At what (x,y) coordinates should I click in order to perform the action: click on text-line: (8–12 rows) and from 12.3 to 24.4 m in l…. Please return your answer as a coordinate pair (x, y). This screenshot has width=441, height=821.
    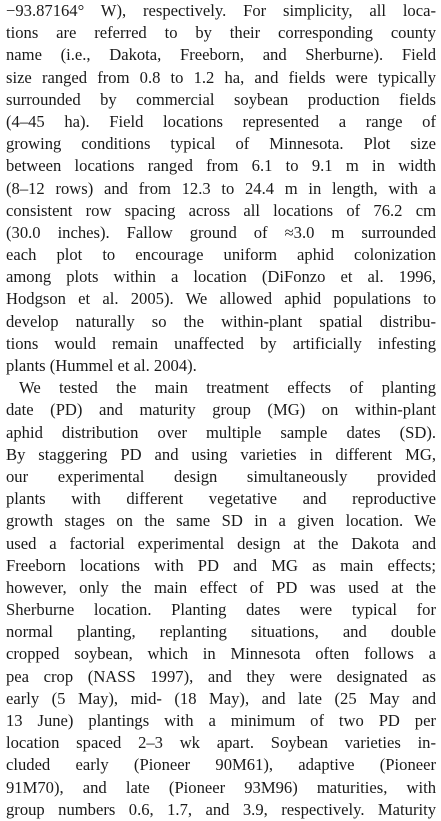
    Looking at the image, I should click on (221, 188).